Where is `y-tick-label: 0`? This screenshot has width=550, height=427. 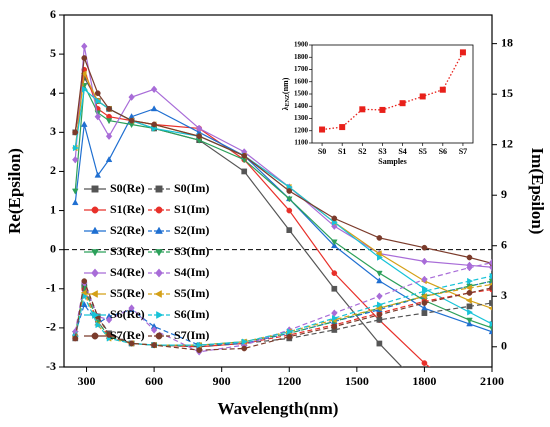
y-tick-label: 0 is located at coordinates (53, 248).